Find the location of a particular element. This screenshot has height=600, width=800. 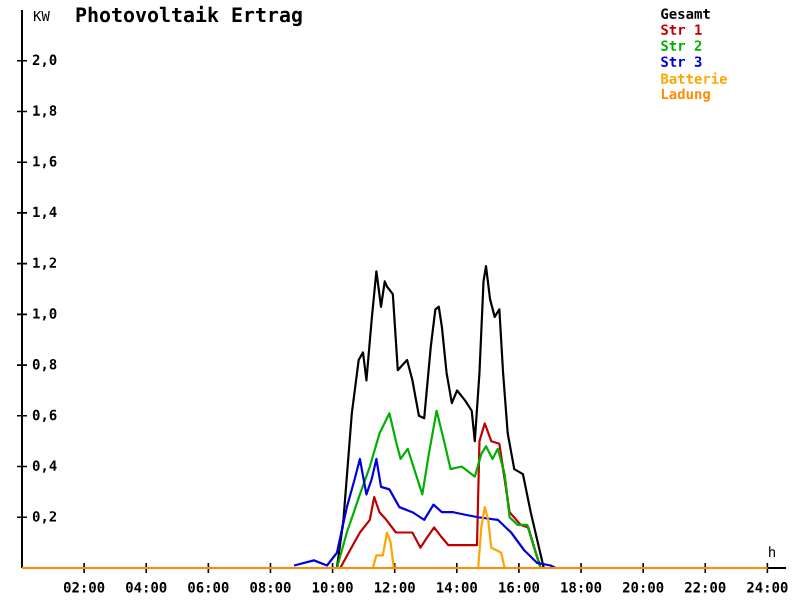

line-series is located at coordinates (424, 513).